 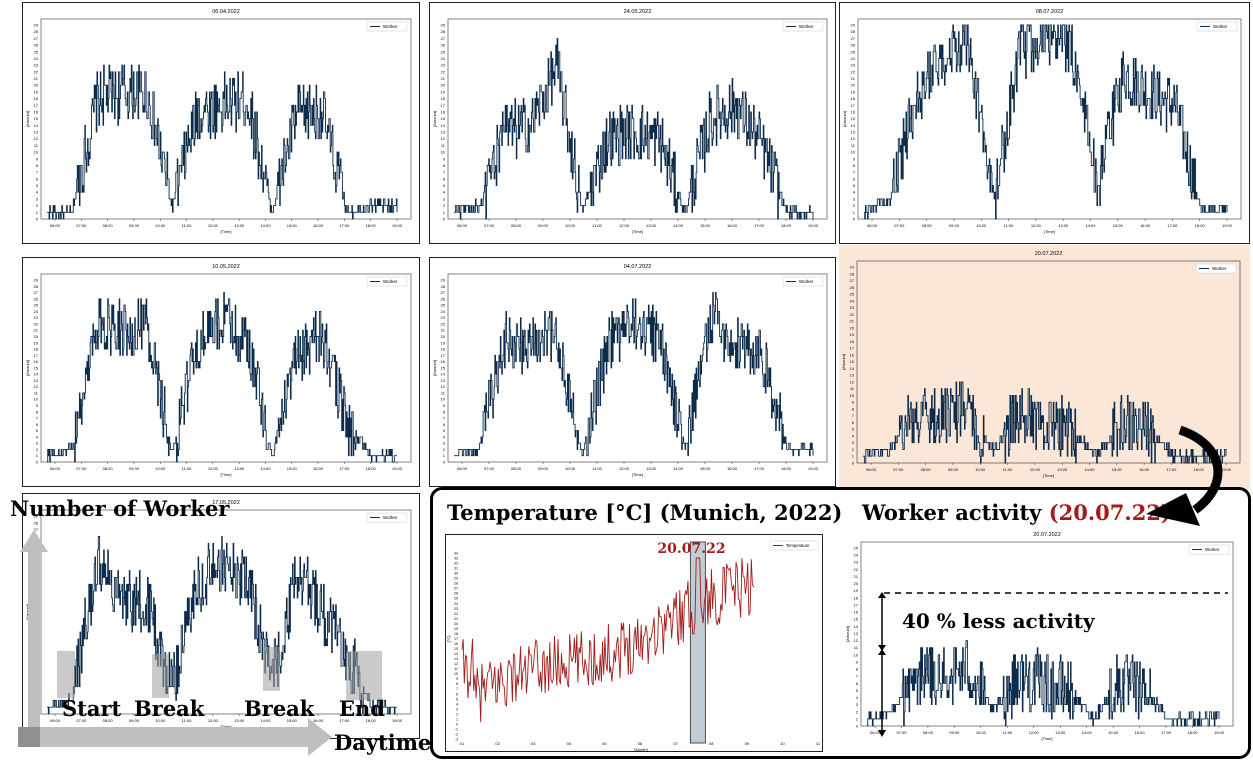 I want to click on x-tick-label: 19:00, so click(x=397, y=225).